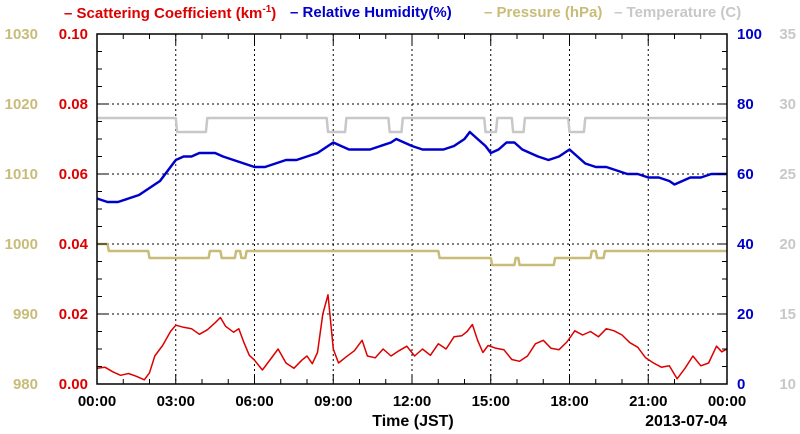 The height and width of the screenshot is (434, 800). I want to click on pressure-tick-label: 1020, so click(21, 104).